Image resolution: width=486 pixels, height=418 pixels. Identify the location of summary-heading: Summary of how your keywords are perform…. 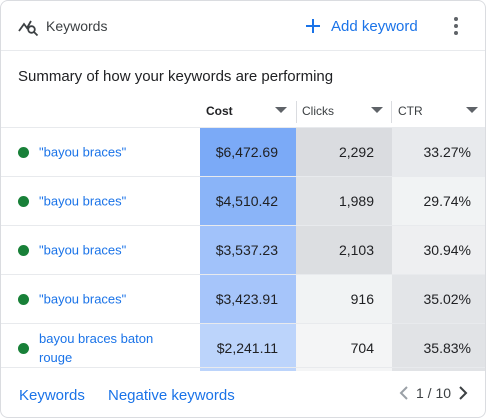
(176, 76).